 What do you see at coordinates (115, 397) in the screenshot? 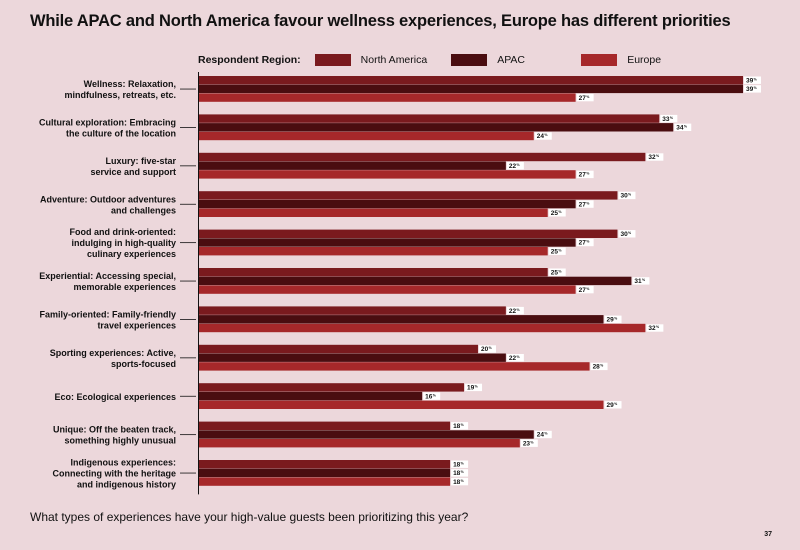
I see `category-label: Eco: Ecological experiences` at bounding box center [115, 397].